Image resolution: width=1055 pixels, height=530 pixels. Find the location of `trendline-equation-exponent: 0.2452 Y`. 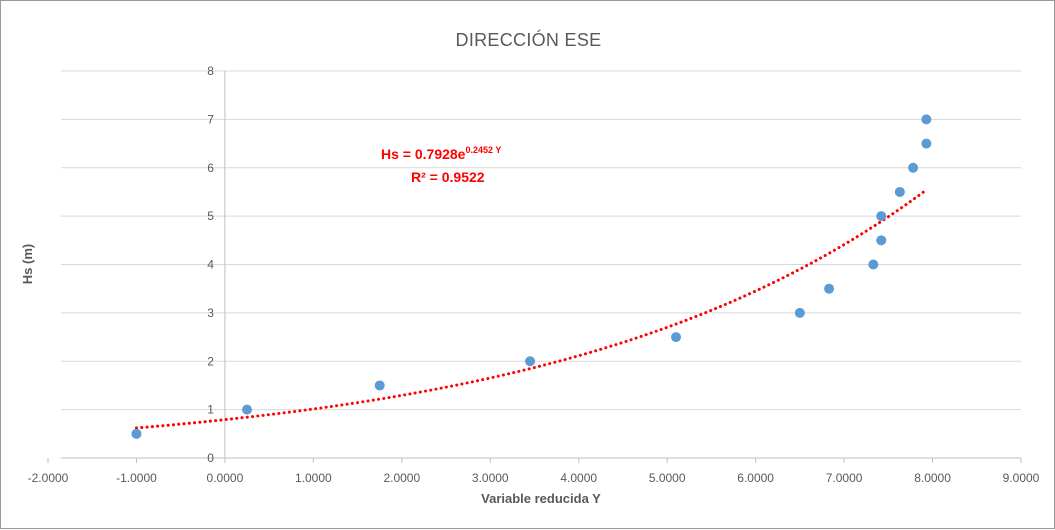

trendline-equation-exponent: 0.2452 Y is located at coordinates (483, 150).